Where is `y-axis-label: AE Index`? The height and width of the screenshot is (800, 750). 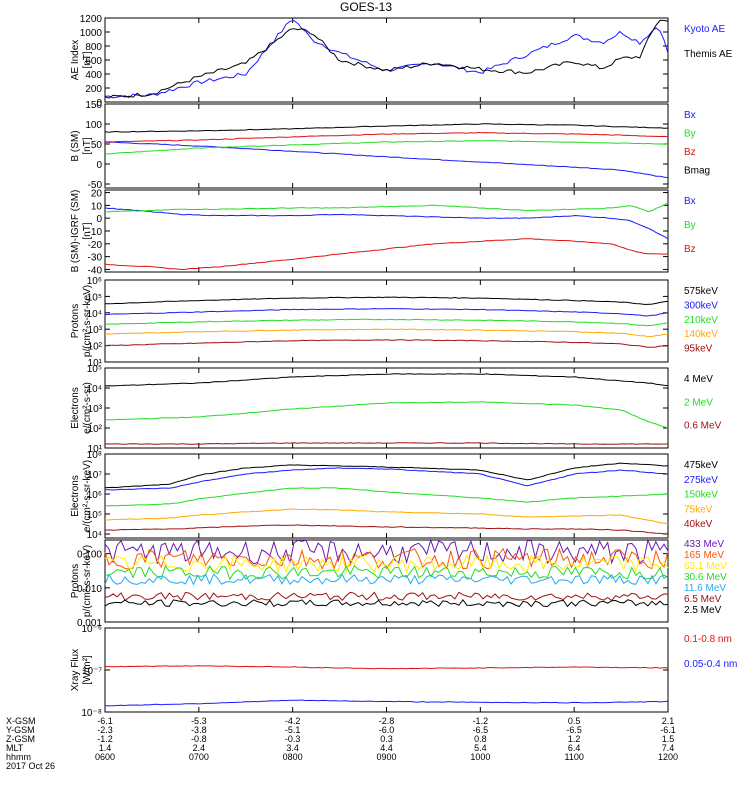 y-axis-label: AE Index is located at coordinates (75, 60).